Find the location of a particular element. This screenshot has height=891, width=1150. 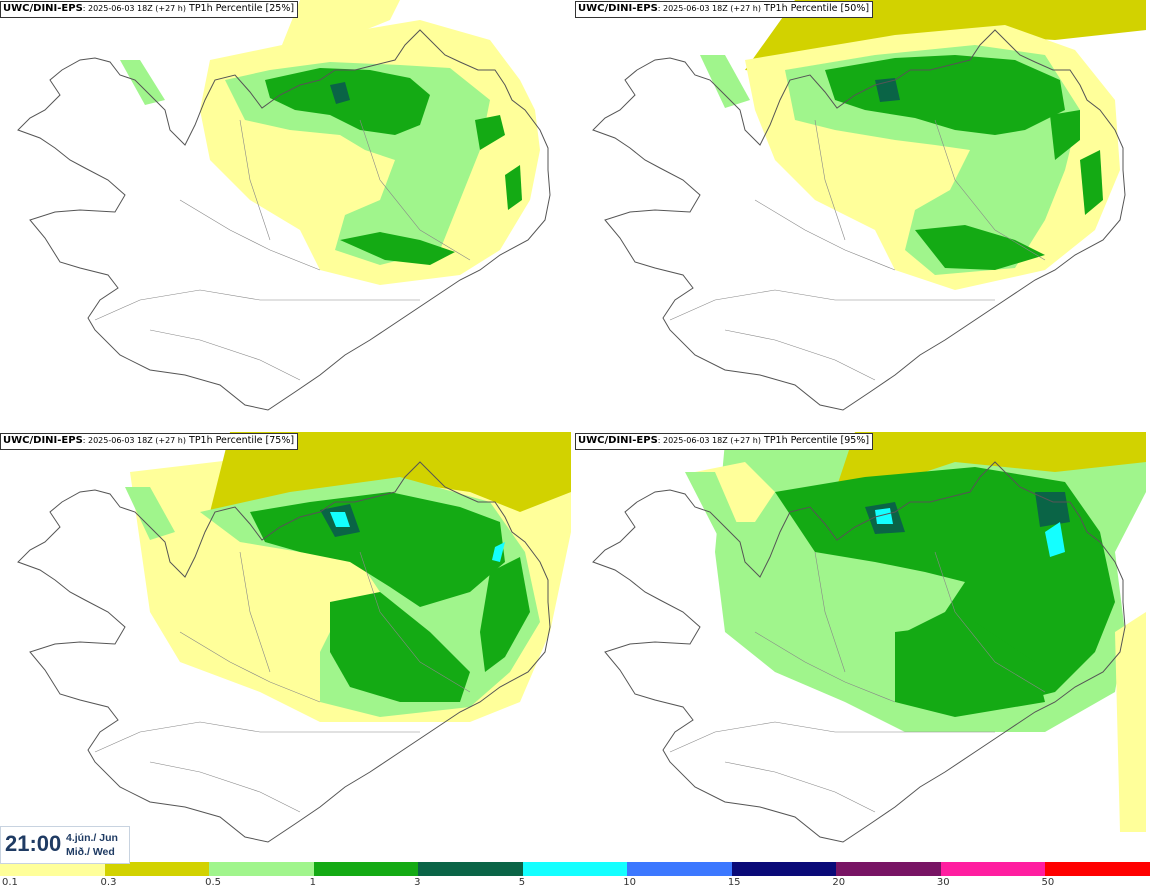

product-label: TP1h Percentile [50%] is located at coordinates (817, 8).